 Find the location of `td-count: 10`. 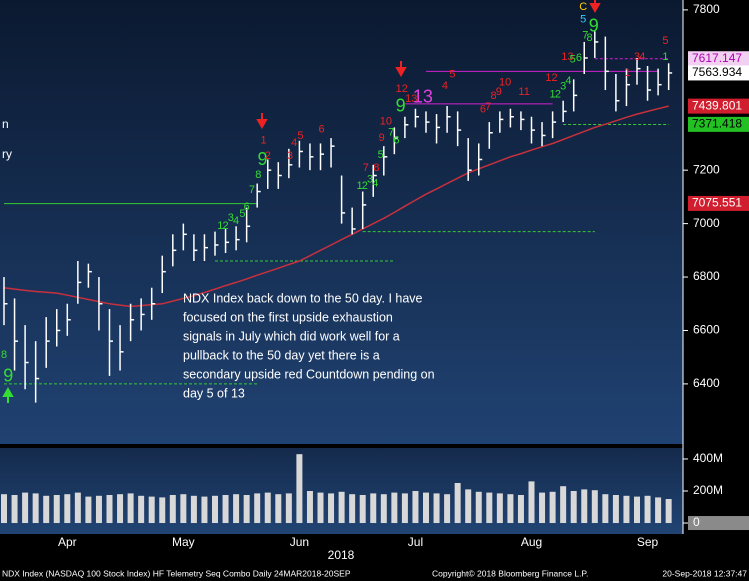

td-count: 10 is located at coordinates (505, 83).